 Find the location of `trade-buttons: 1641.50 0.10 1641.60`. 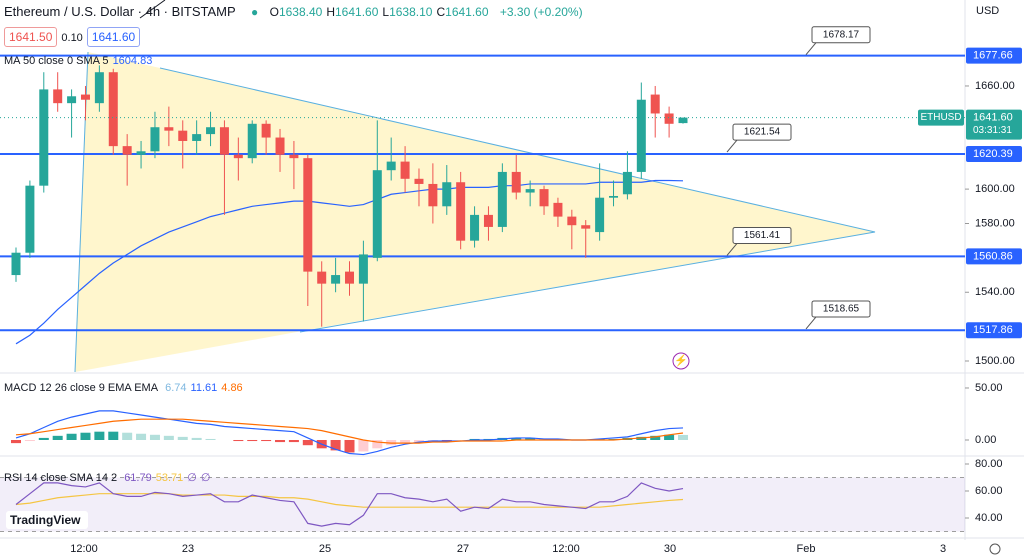

trade-buttons: 1641.50 0.10 1641.60 is located at coordinates (74, 37).